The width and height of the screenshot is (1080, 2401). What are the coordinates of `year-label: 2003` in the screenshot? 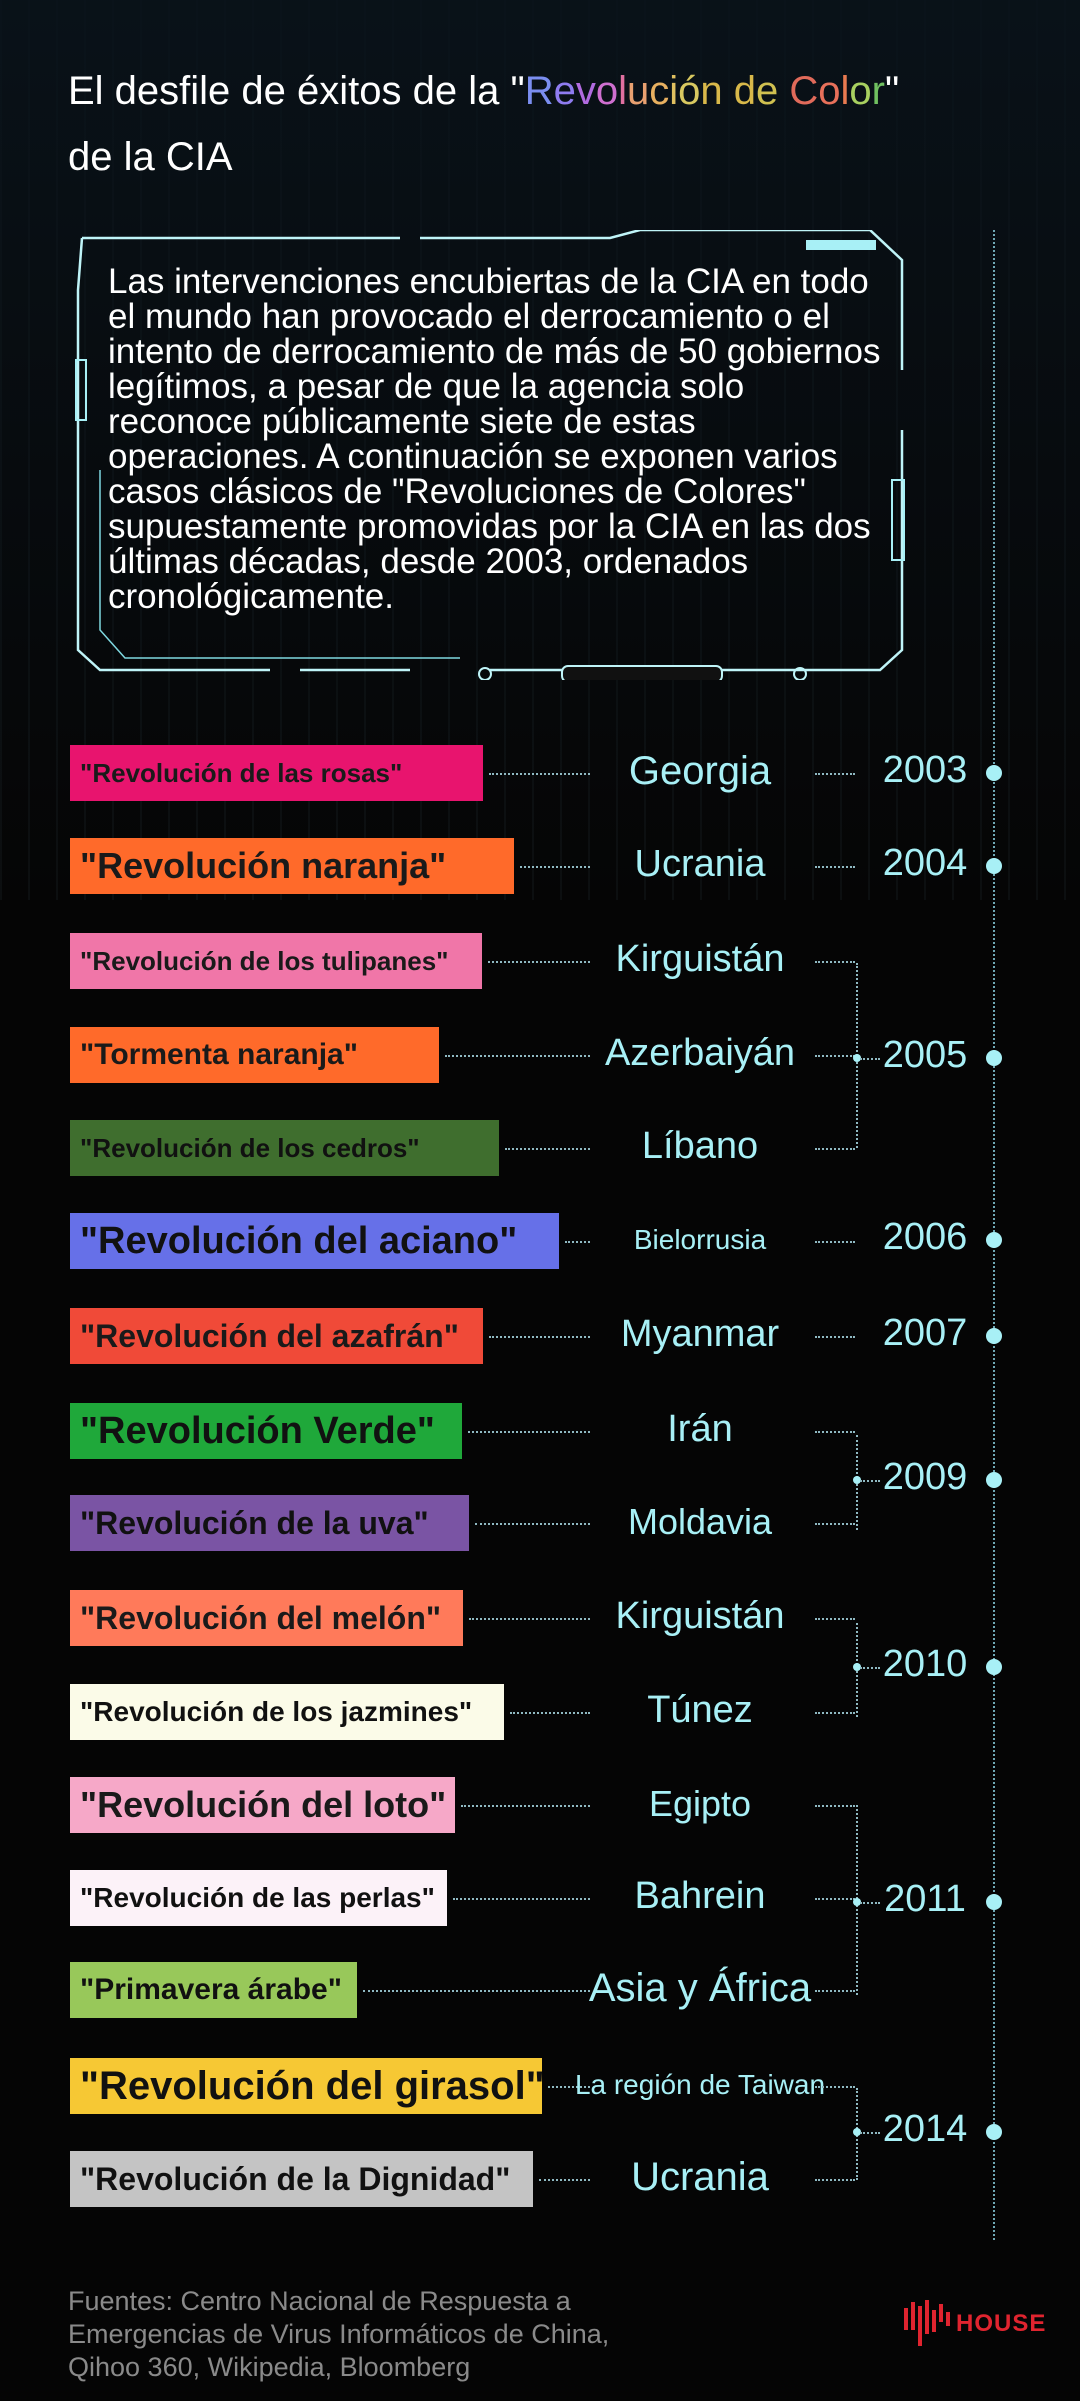 It's located at (925, 770).